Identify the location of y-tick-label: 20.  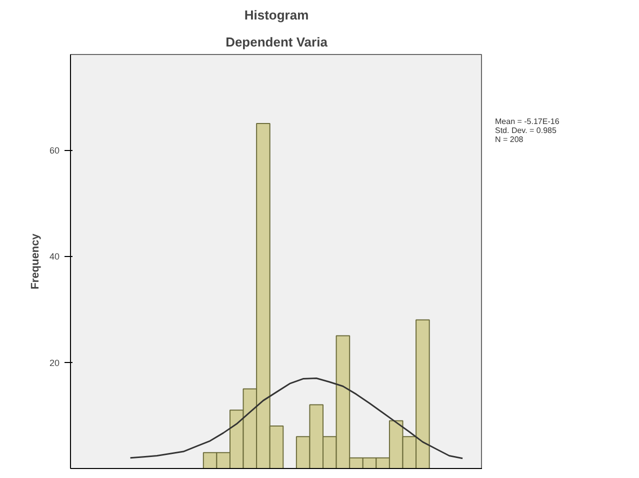
(54, 363).